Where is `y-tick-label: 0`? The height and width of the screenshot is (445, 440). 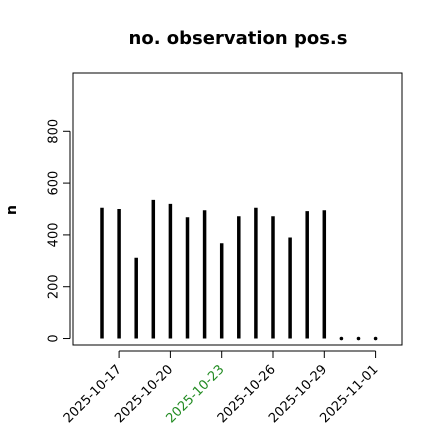
y-tick-label: 0 is located at coordinates (54, 338).